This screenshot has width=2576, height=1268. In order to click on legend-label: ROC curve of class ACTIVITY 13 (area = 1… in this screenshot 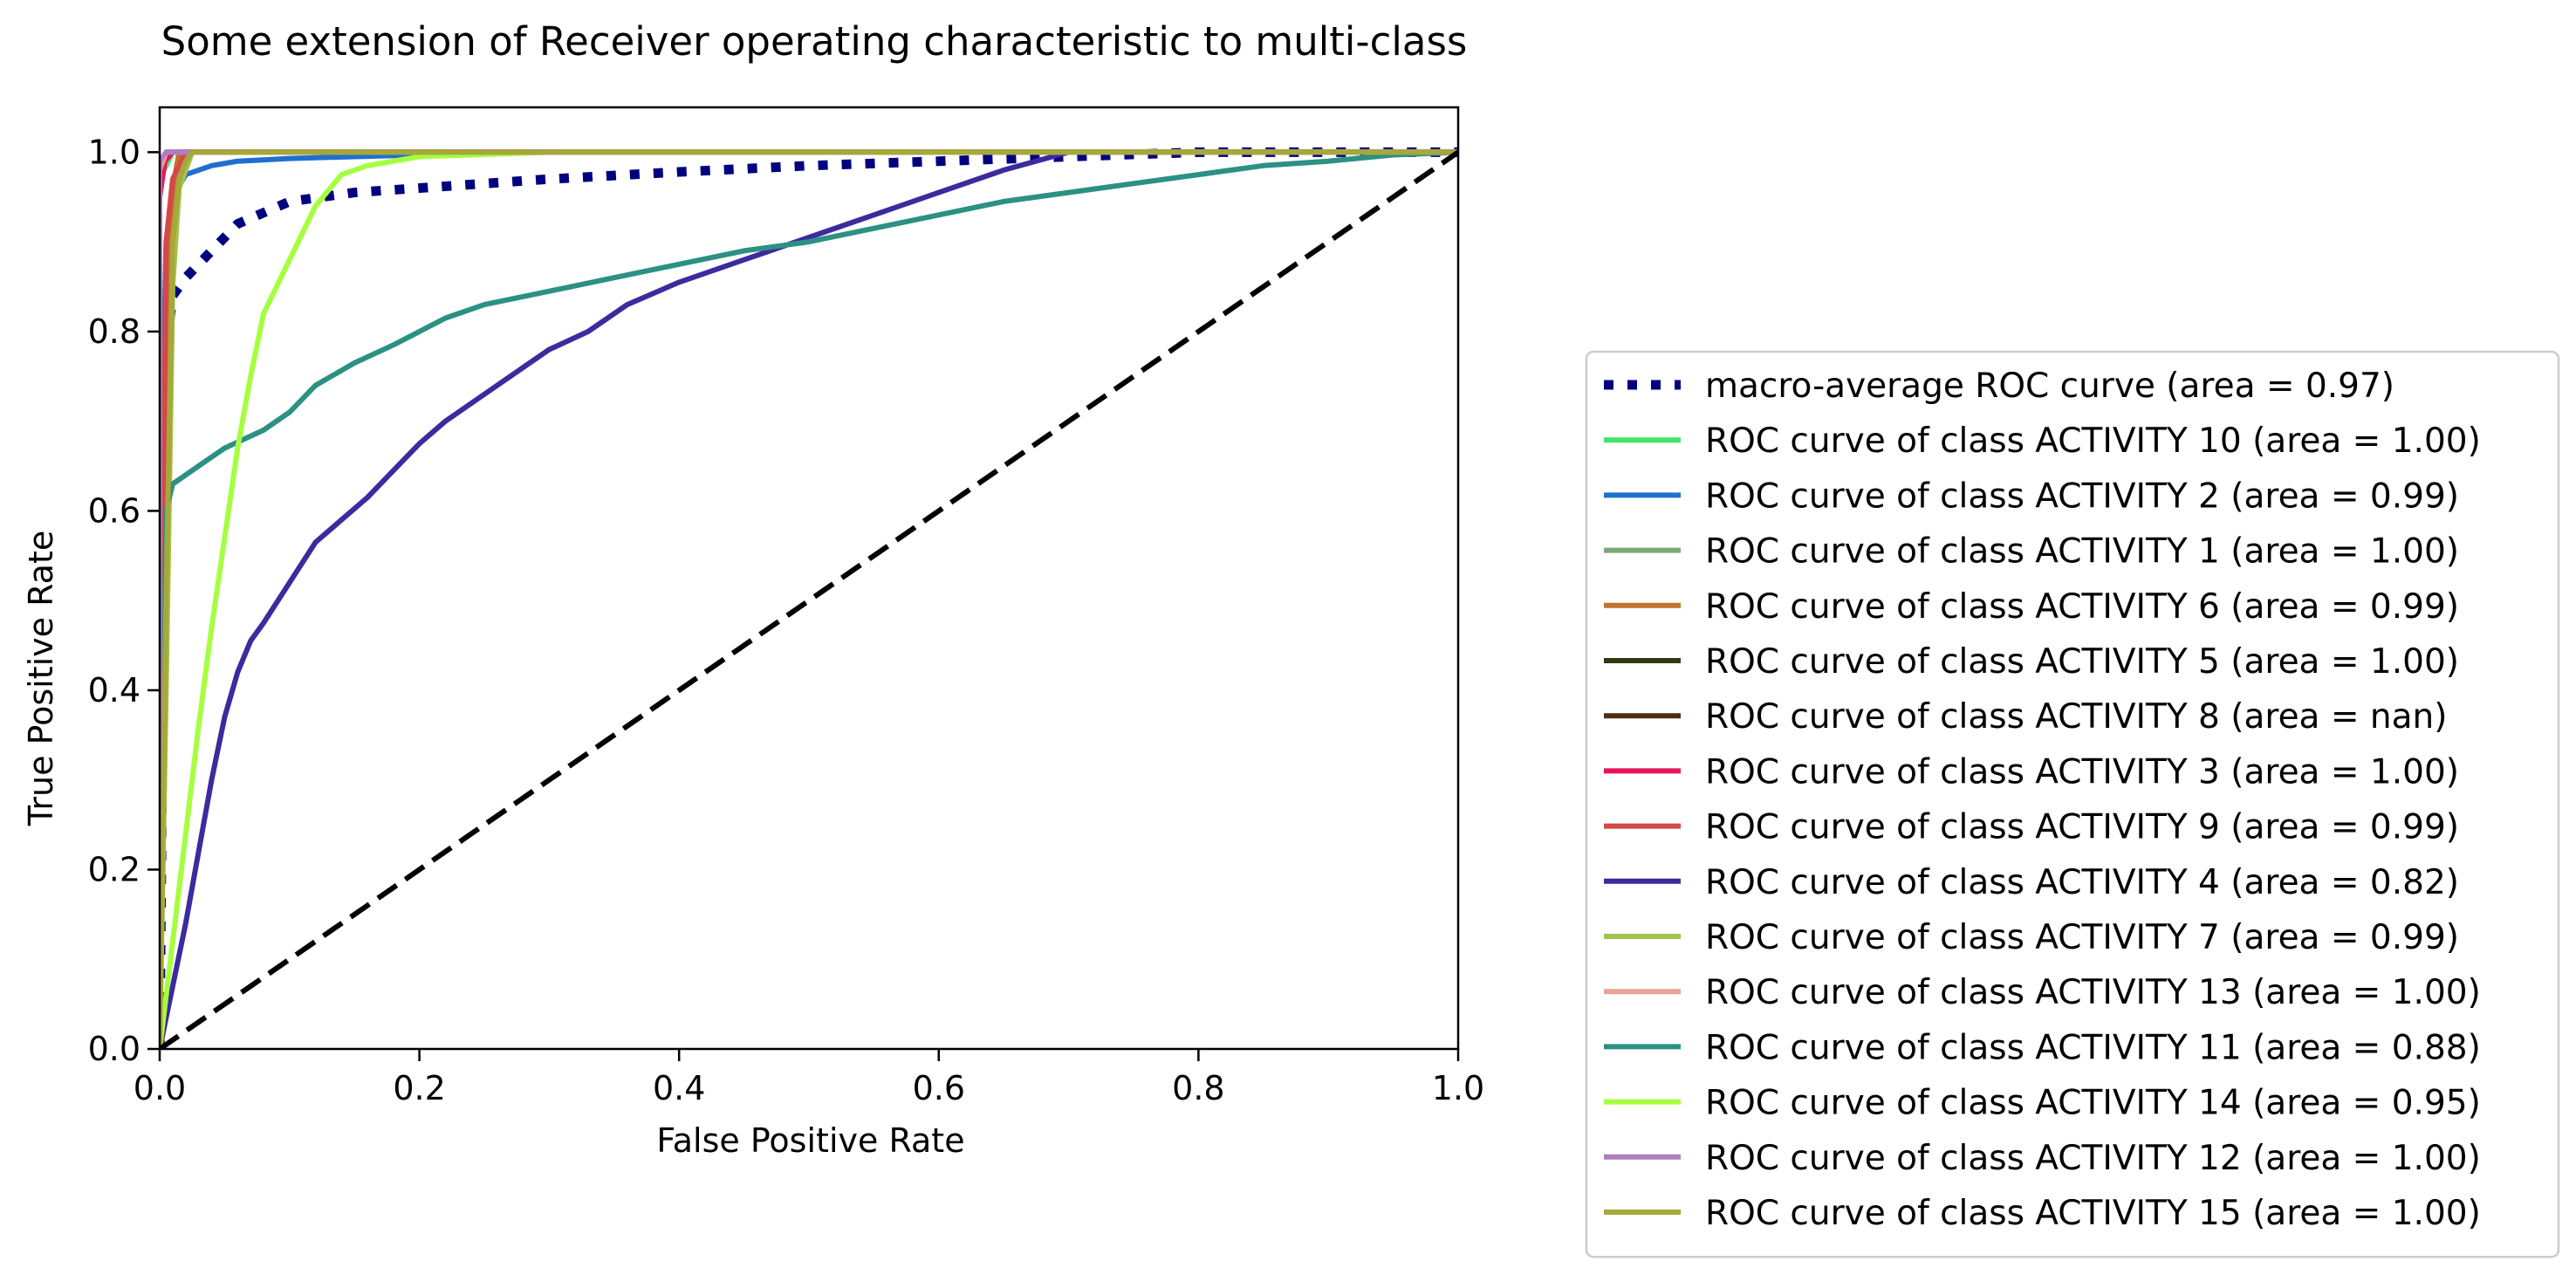, I will do `click(2093, 992)`.